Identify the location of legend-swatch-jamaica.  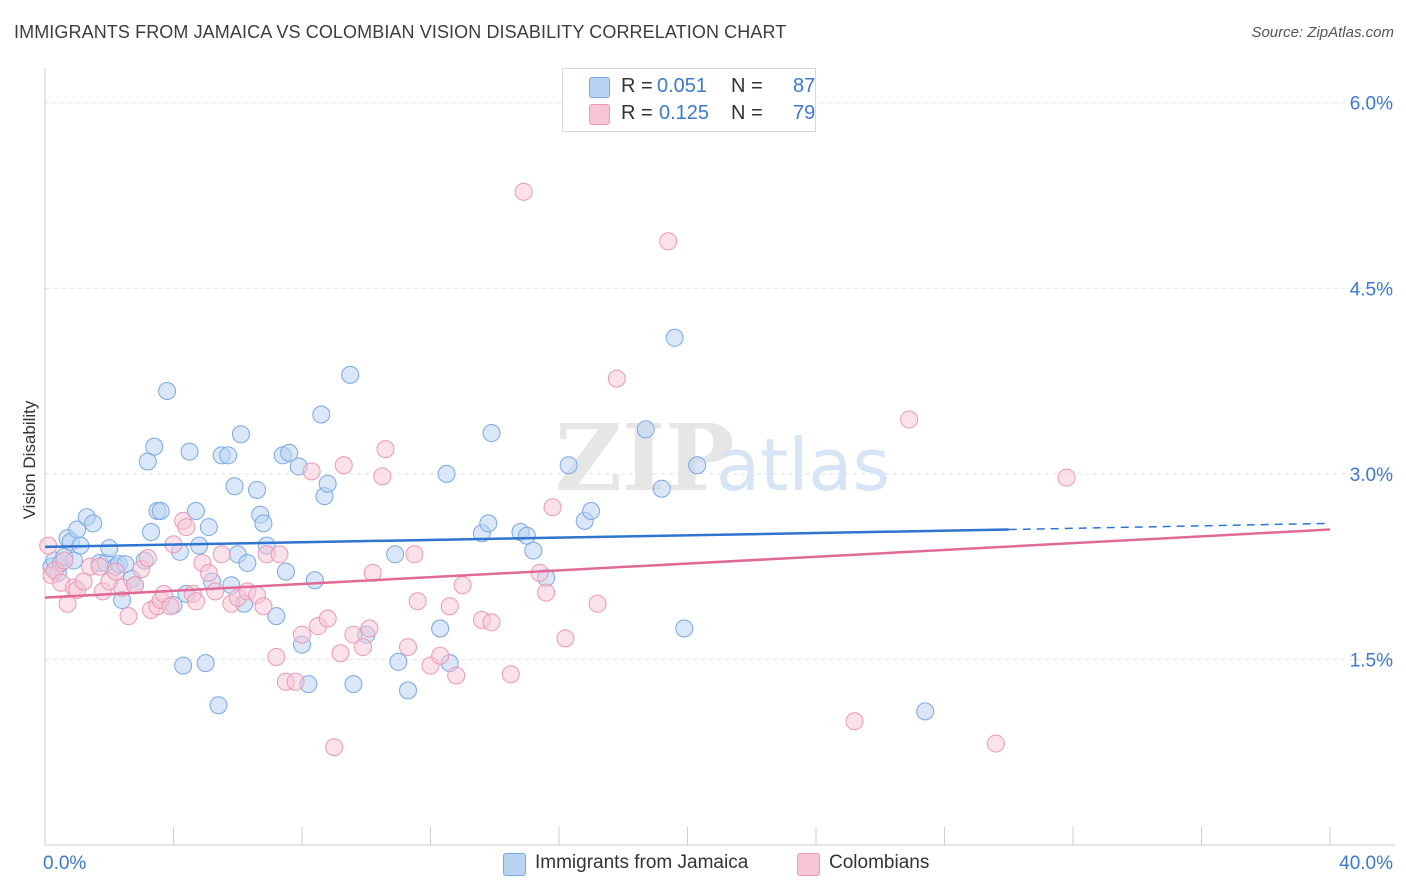
(599, 87).